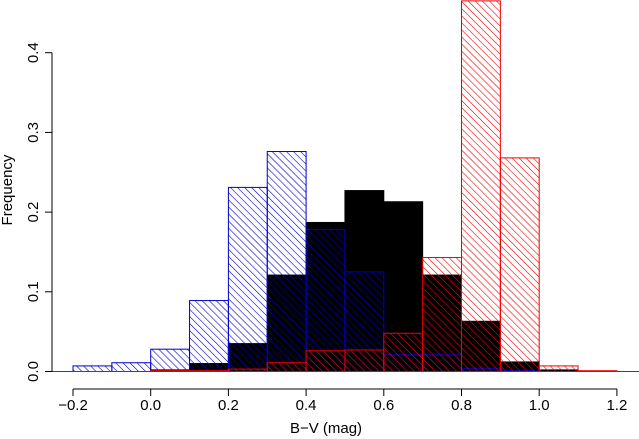 This screenshot has width=639, height=439. What do you see at coordinates (33, 291) in the screenshot?
I see `y-tick-label: 0.1` at bounding box center [33, 291].